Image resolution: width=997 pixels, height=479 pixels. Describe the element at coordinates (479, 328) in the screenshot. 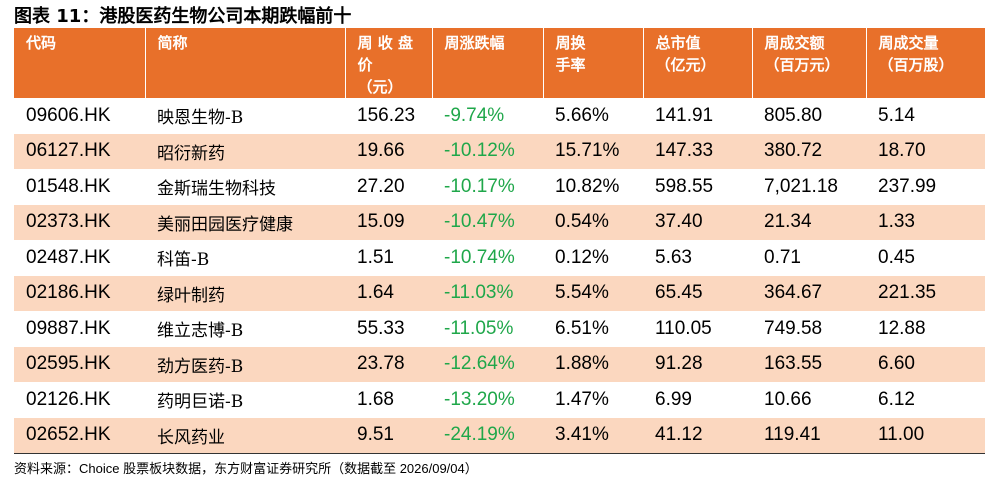

I see `table-cell: -11.05%` at that location.